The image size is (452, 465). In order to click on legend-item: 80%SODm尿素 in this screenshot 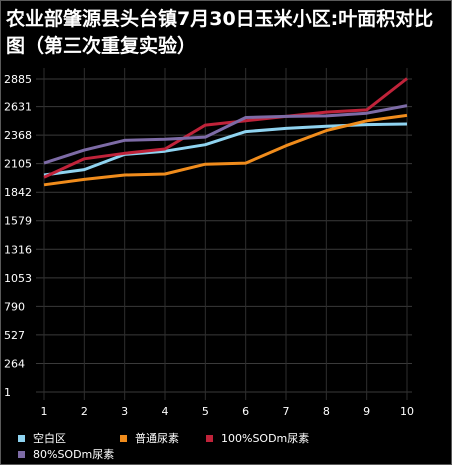, I will do `click(66, 454)`.